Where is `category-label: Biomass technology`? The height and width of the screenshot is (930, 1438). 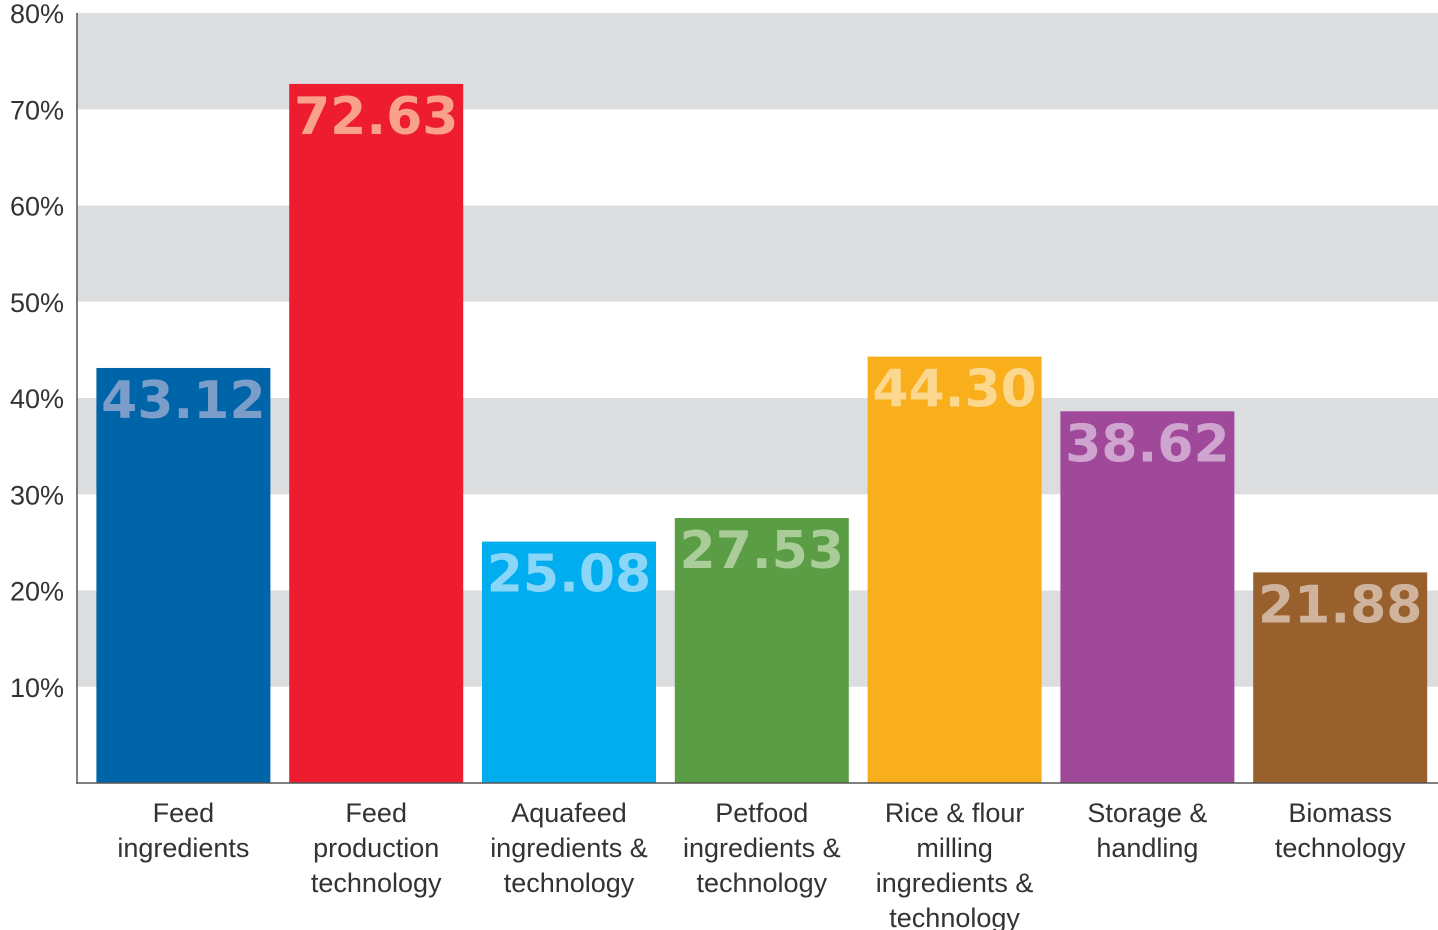
category-label: Biomass technology is located at coordinates (1340, 830).